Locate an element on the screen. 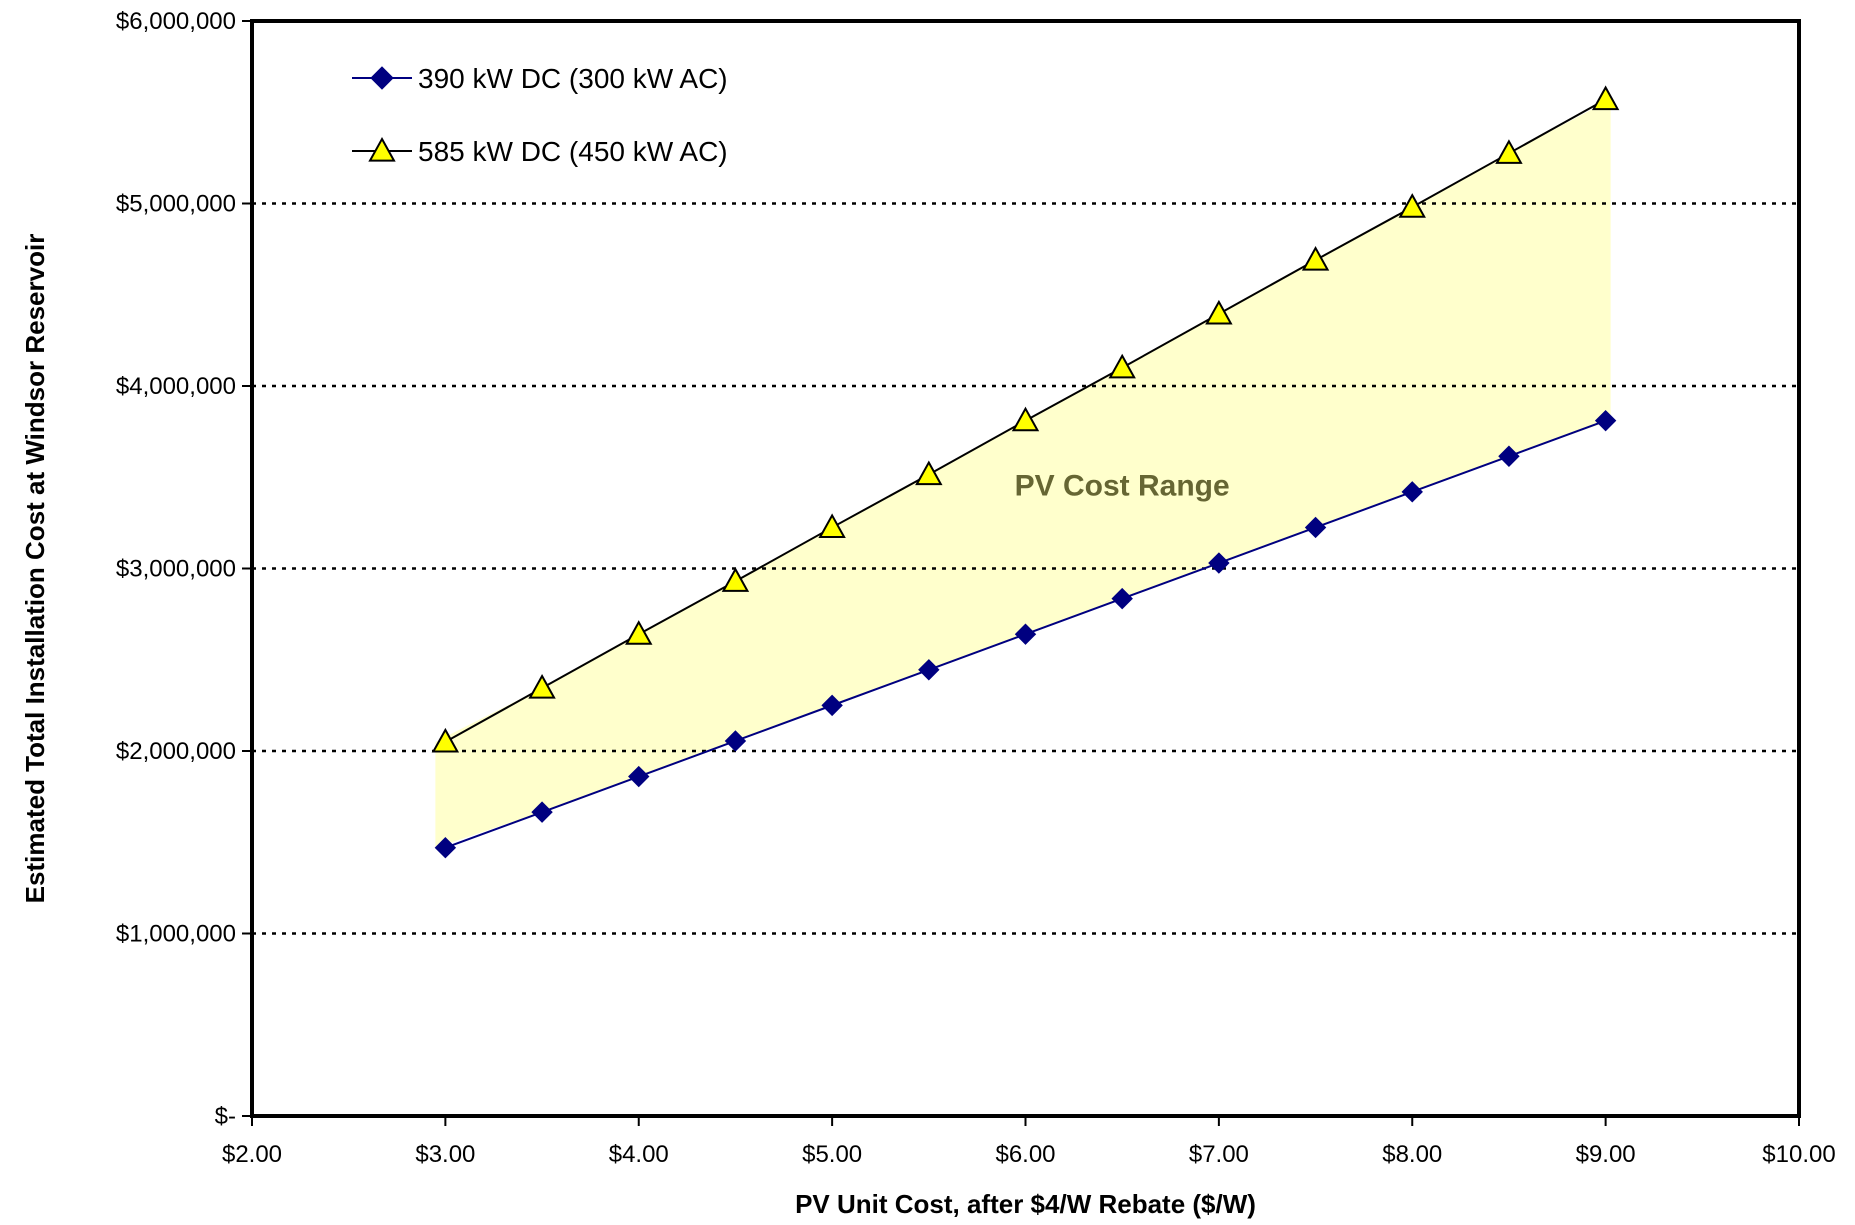  y-tick-label: $5,000,000 is located at coordinates (176, 204).